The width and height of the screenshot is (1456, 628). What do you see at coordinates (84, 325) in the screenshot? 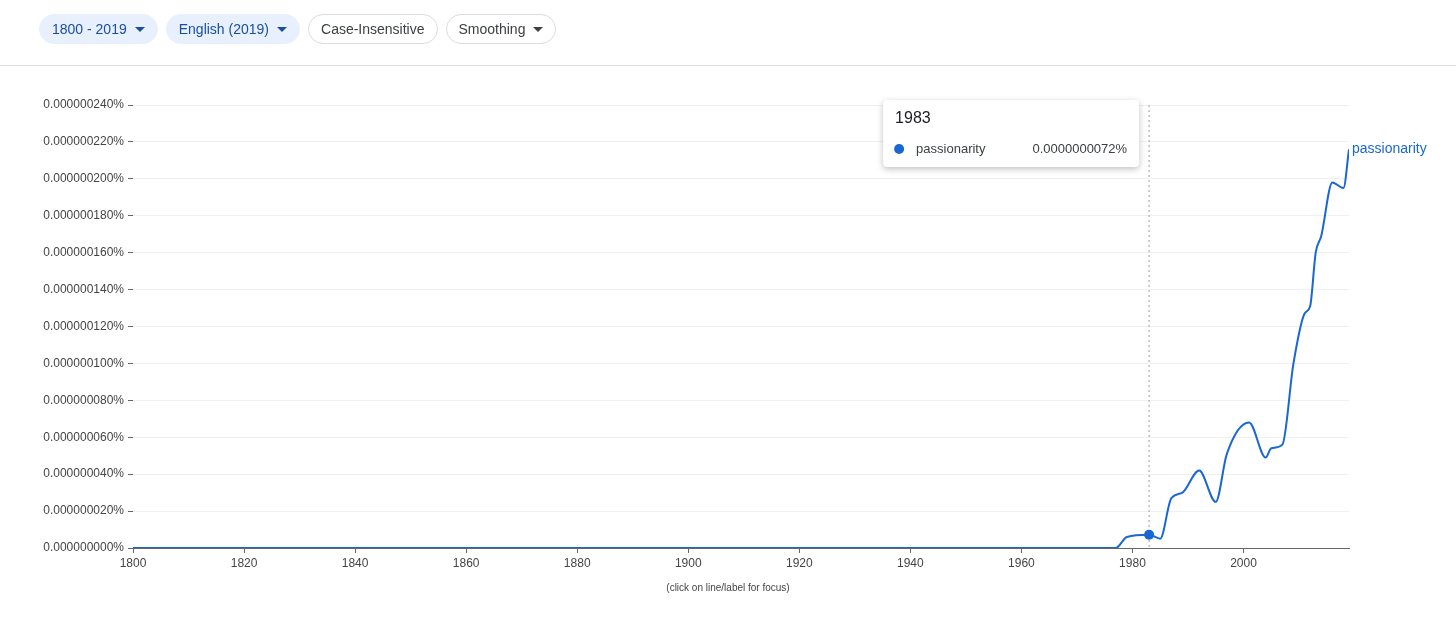
I see `y-tick-label: 0.000000120%` at bounding box center [84, 325].